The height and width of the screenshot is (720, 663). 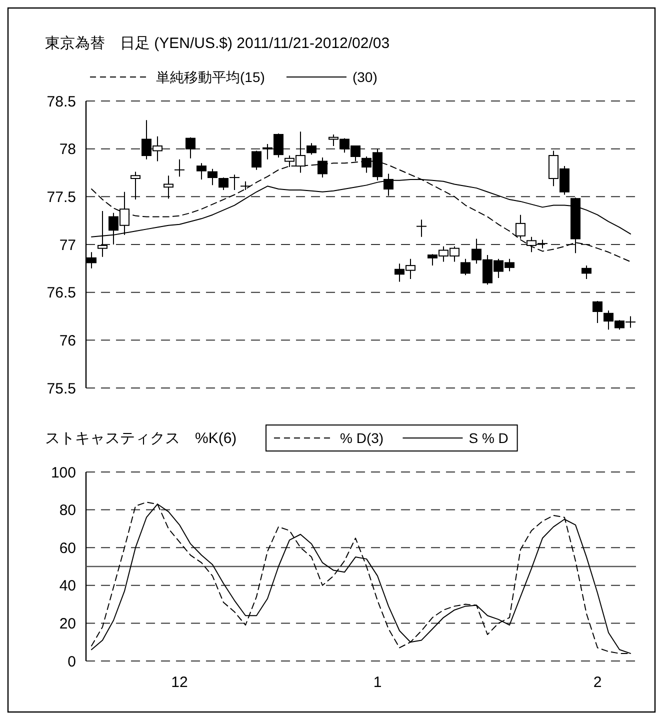 I want to click on y-tick-label: 78.5, so click(x=61, y=101).